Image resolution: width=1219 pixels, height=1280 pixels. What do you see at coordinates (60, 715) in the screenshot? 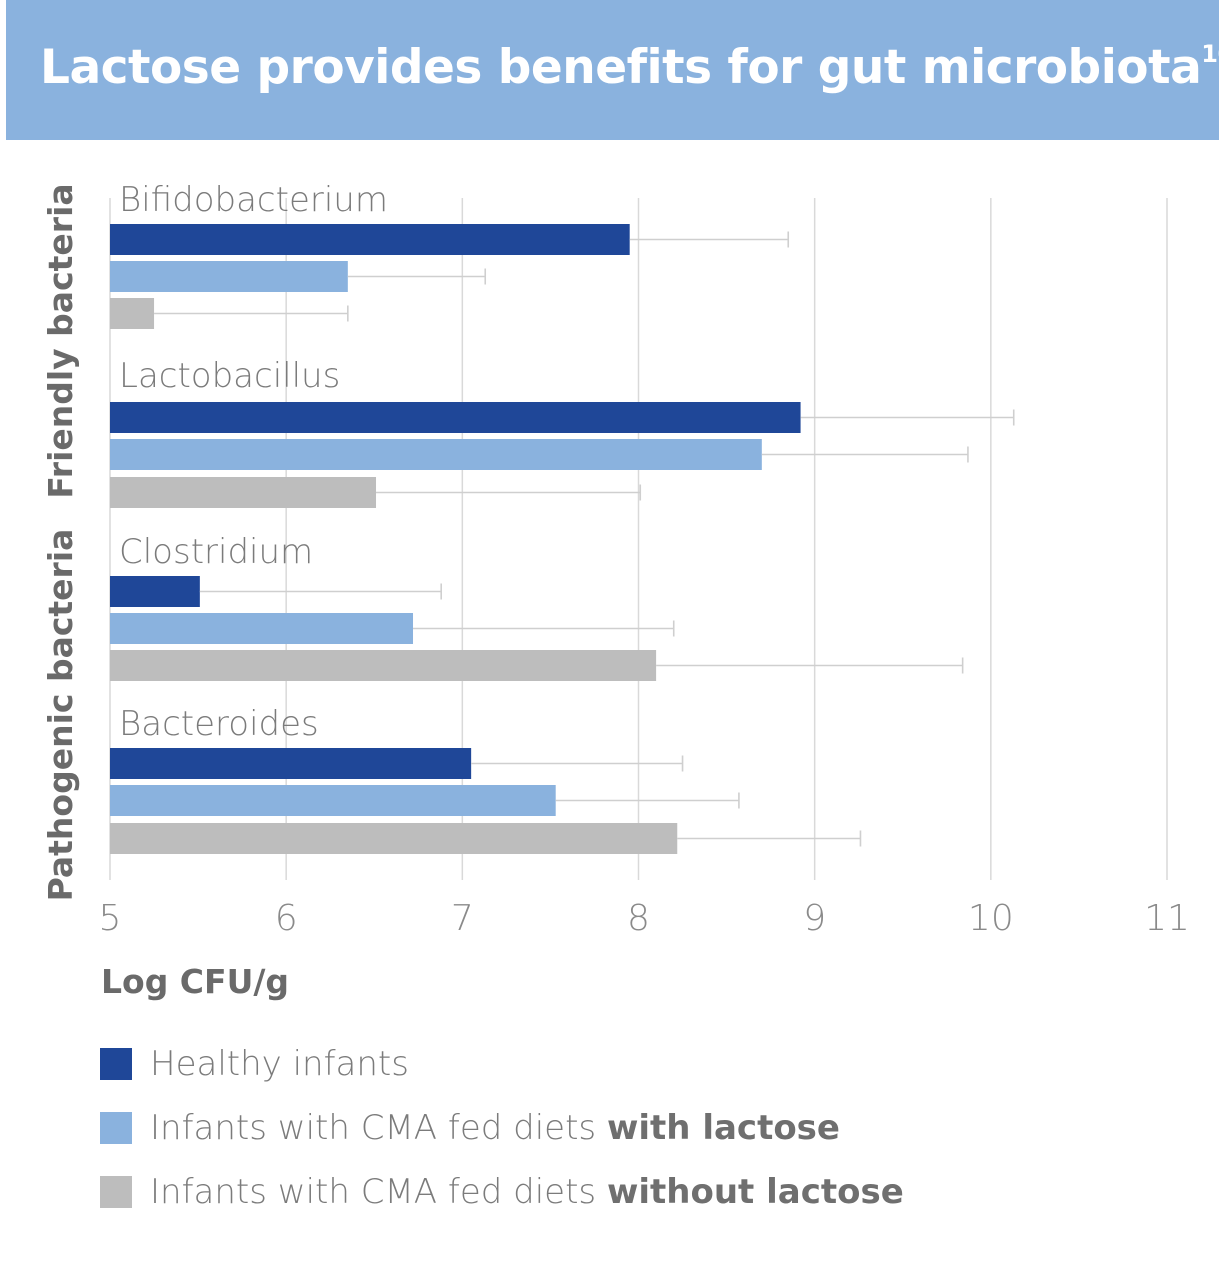
I see `group-label-pathogenic-bacteria: Pathogenic bacteria` at bounding box center [60, 715].